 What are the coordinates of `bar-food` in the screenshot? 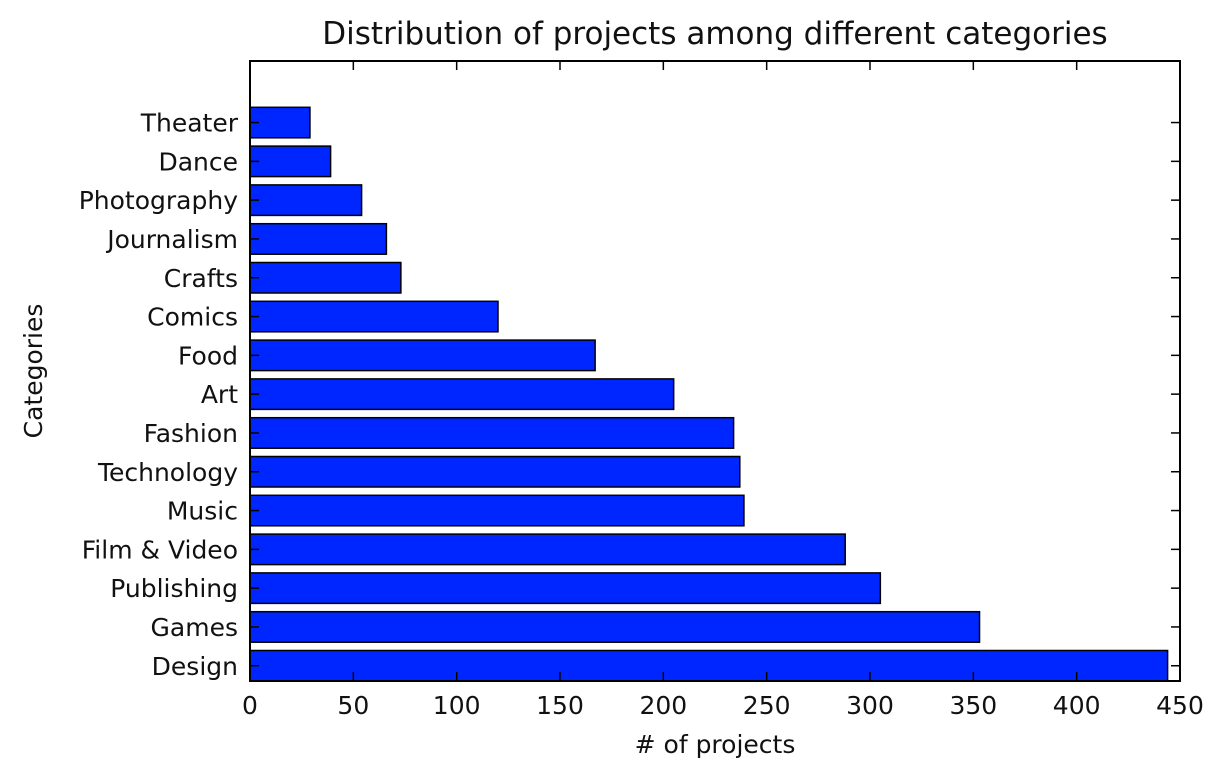 It's located at (422, 355).